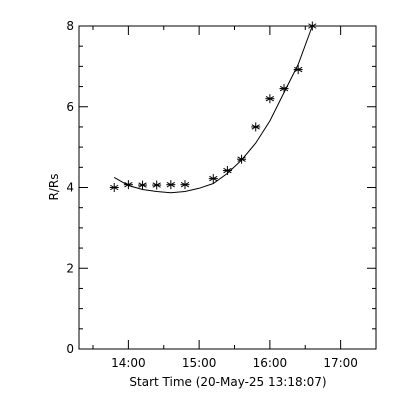 The image size is (400, 400). What do you see at coordinates (227, 382) in the screenshot?
I see `x-axis-label: Start Time (20-May-25 13:18:07)` at bounding box center [227, 382].